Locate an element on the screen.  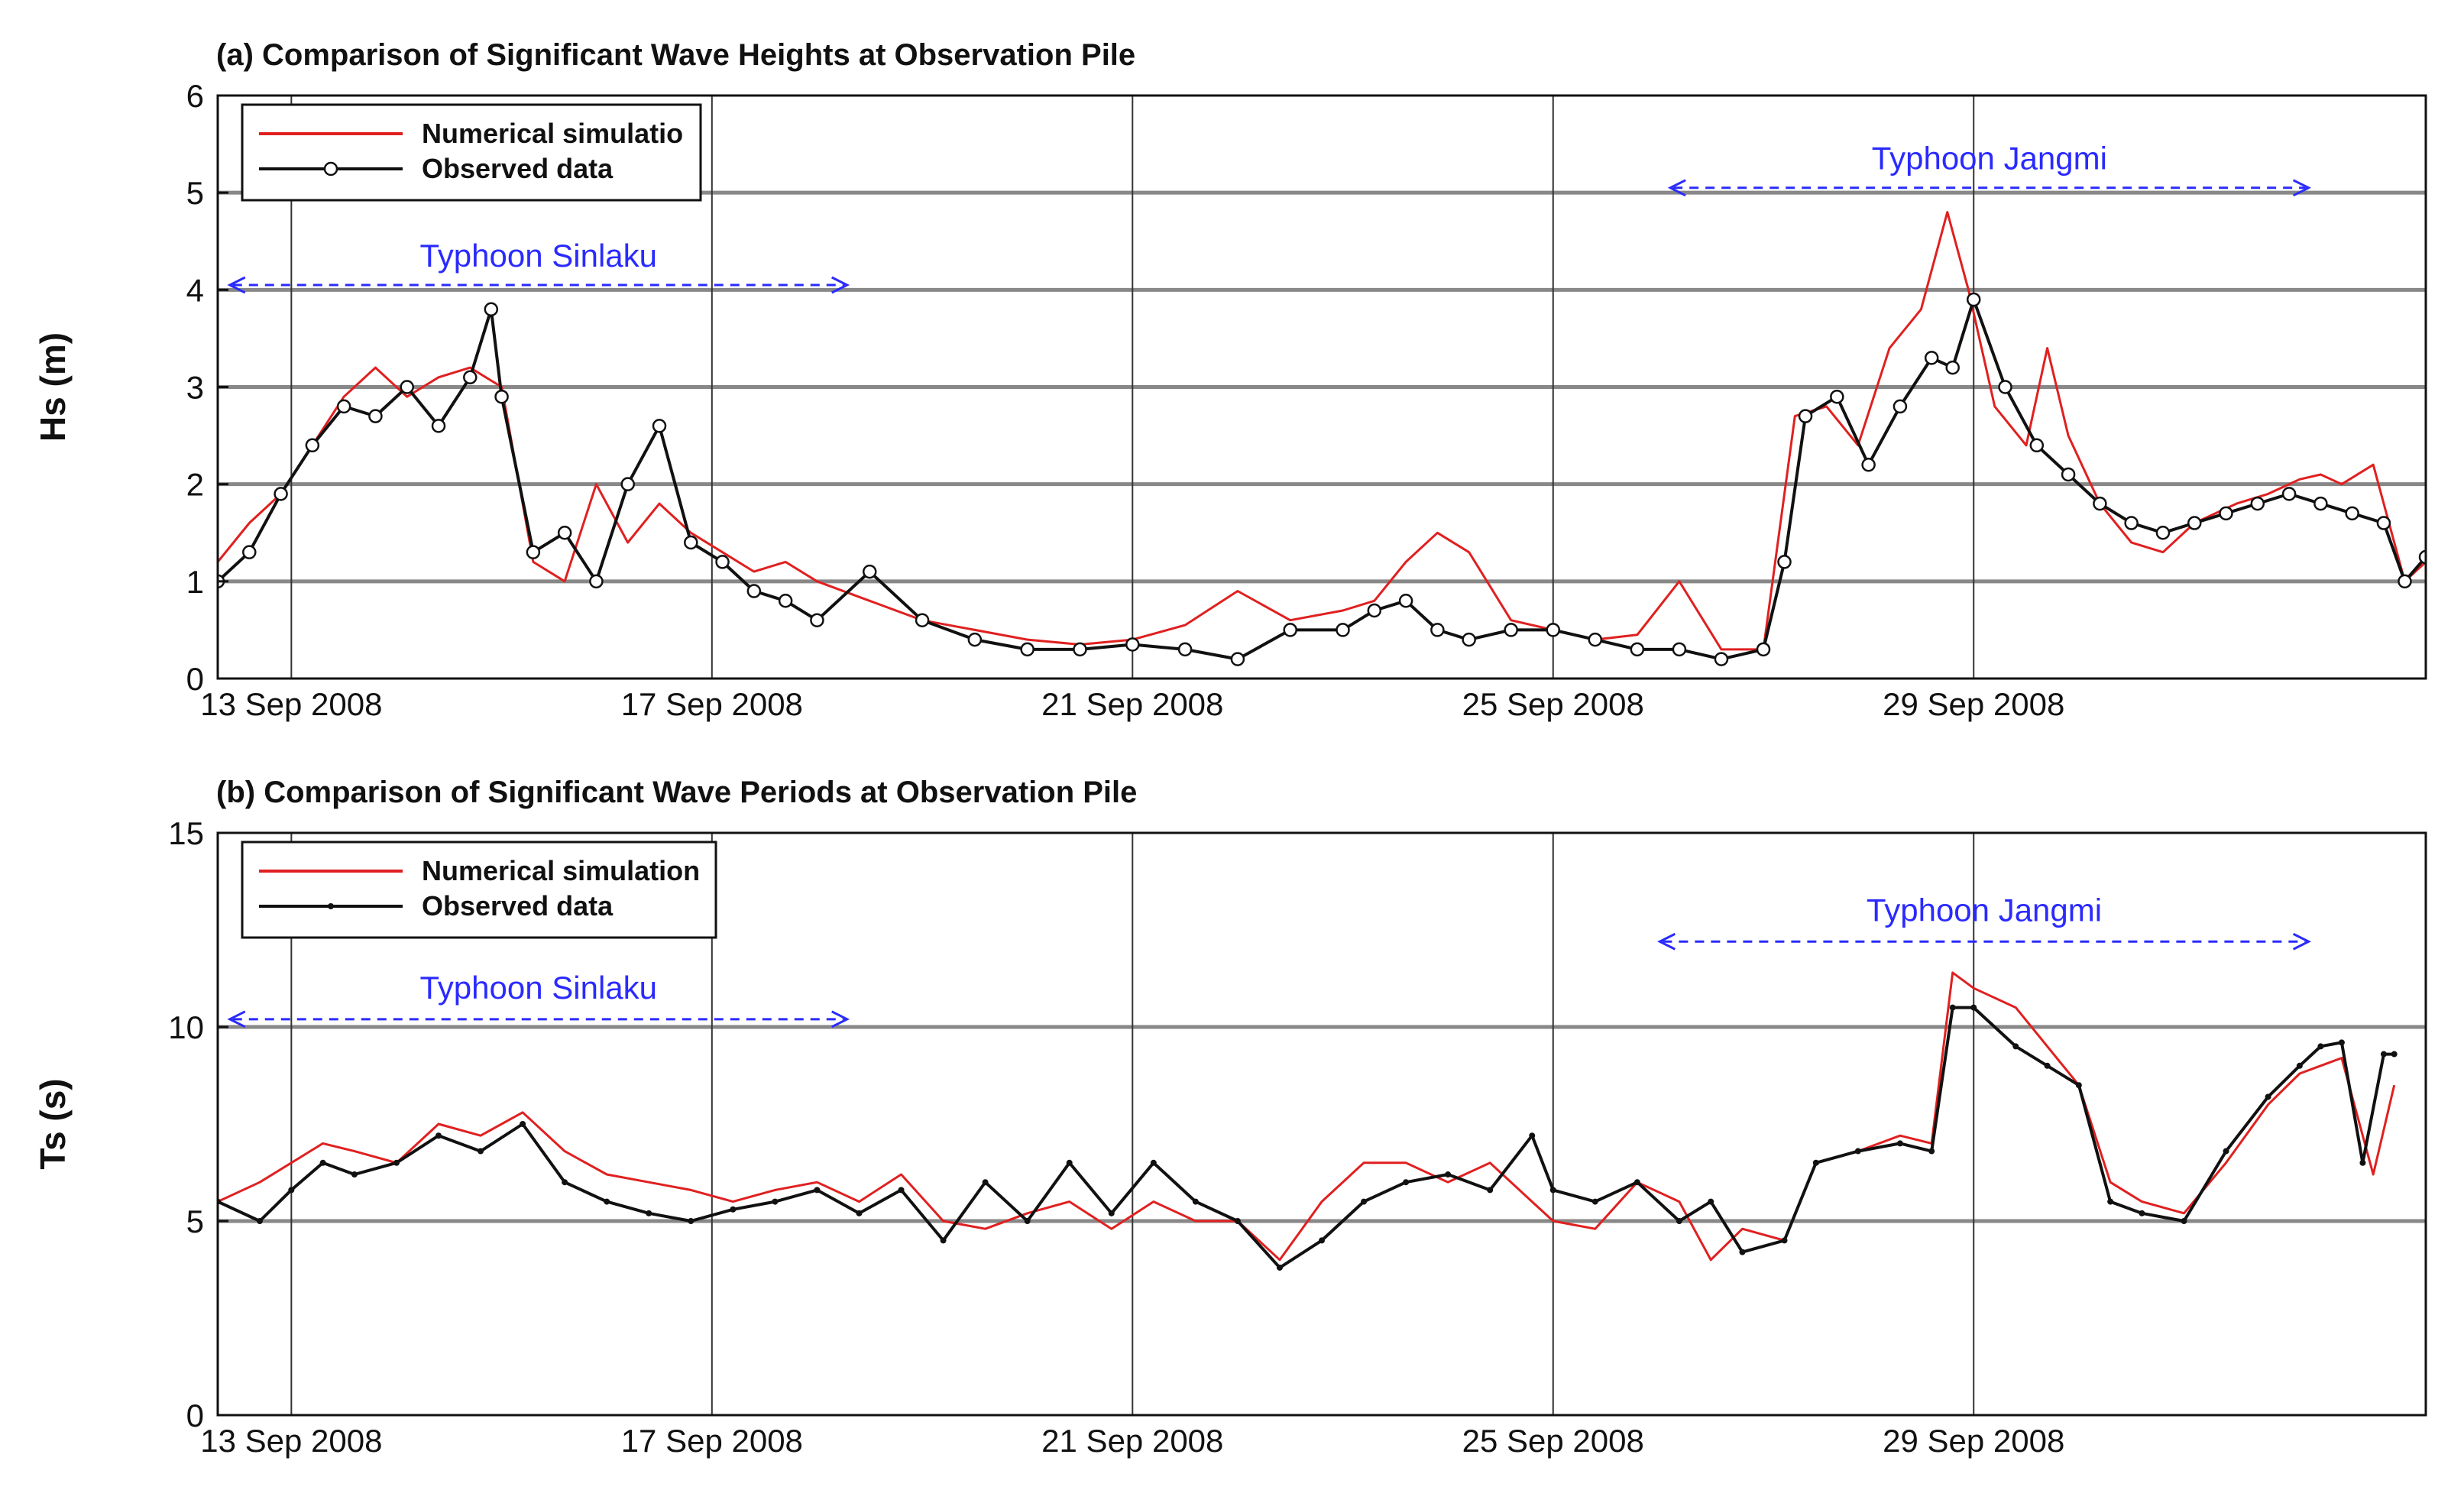
y-axis-label: Hs (m) is located at coordinates (53, 387).